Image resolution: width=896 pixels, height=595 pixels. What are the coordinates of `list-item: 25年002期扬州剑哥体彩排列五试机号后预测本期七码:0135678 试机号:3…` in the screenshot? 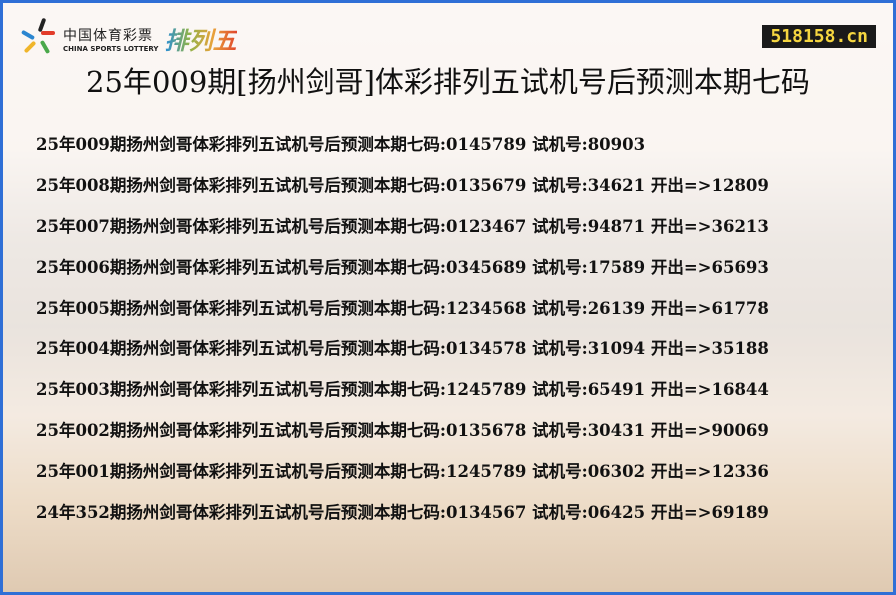 It's located at (402, 431).